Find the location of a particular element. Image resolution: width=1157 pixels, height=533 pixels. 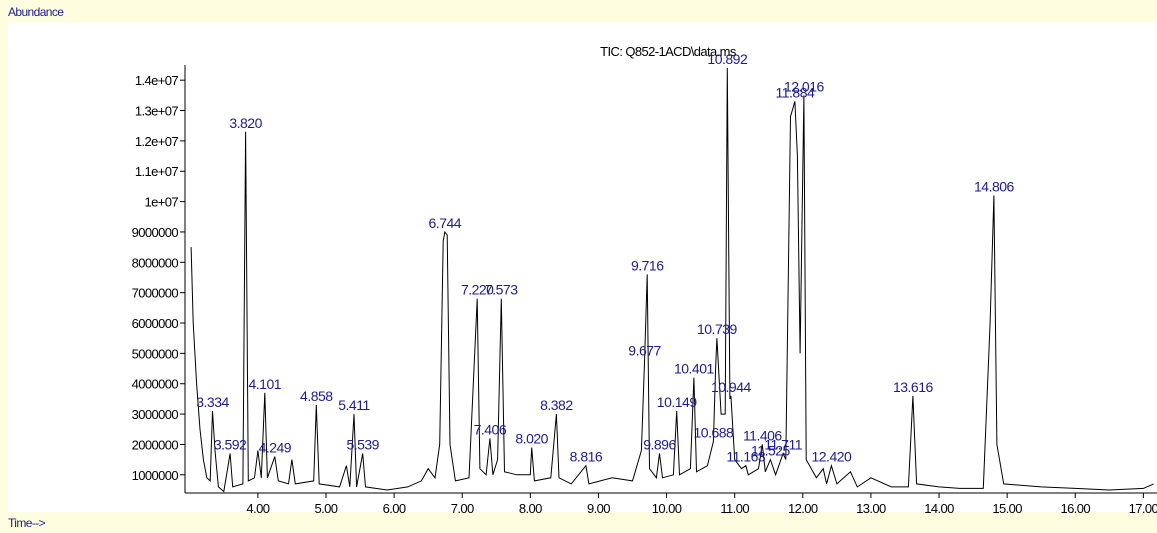

peak-label: 4.858 is located at coordinates (316, 396).